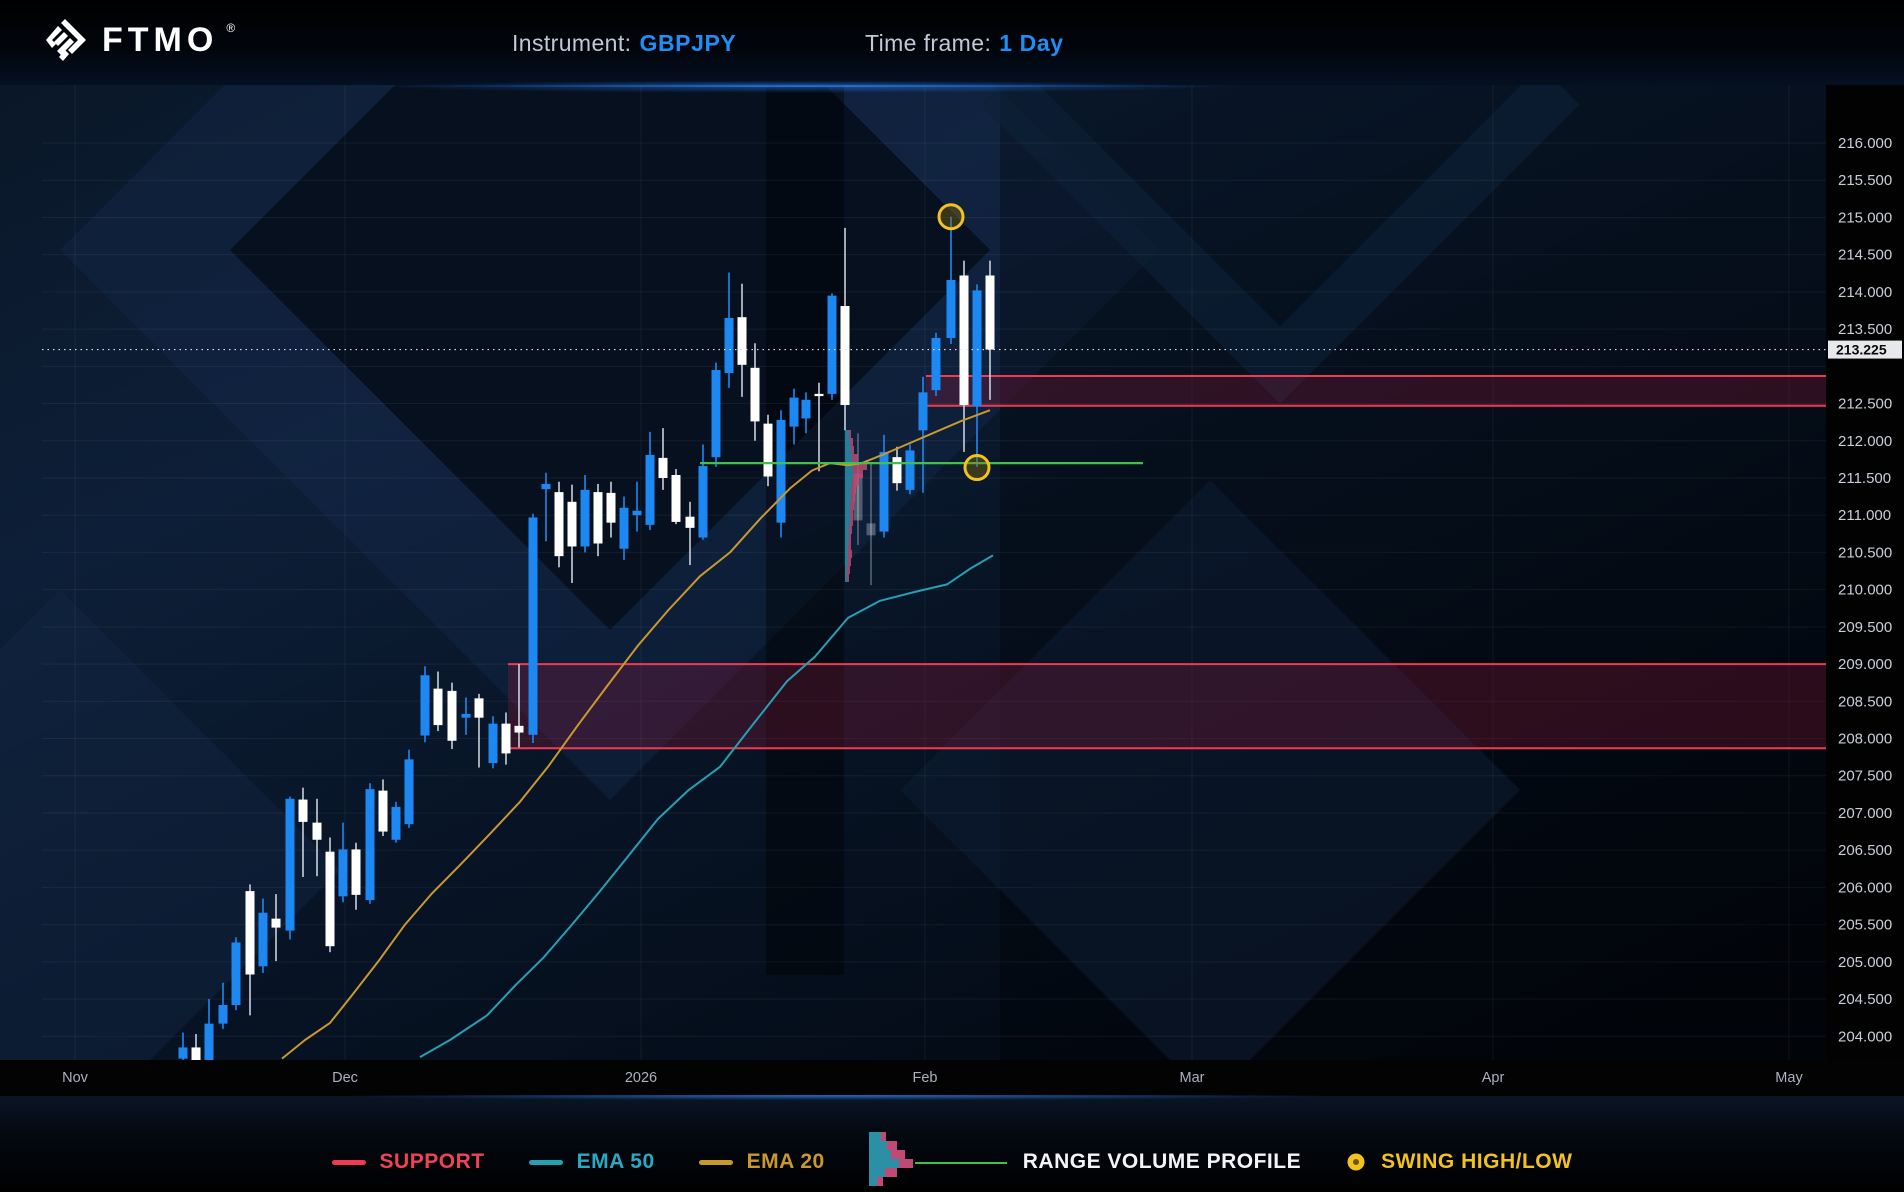 This screenshot has height=1192, width=1904. I want to click on swing-marker-icon, so click(1356, 1162).